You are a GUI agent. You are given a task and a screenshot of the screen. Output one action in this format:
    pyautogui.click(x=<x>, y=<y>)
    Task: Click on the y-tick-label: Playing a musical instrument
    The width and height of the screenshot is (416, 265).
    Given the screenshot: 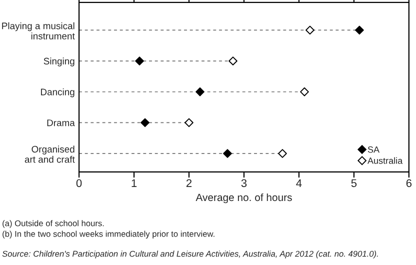 What is the action you would take?
    pyautogui.click(x=38, y=31)
    